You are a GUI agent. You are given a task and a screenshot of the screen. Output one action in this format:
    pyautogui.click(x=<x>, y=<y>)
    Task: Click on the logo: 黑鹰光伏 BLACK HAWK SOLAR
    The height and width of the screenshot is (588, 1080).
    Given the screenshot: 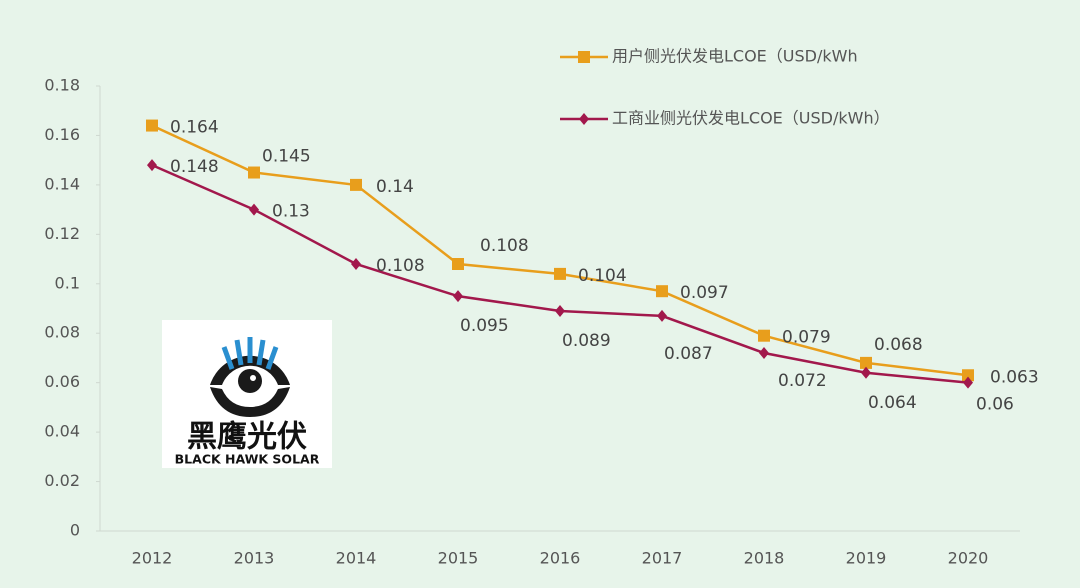 What is the action you would take?
    pyautogui.click(x=247, y=394)
    